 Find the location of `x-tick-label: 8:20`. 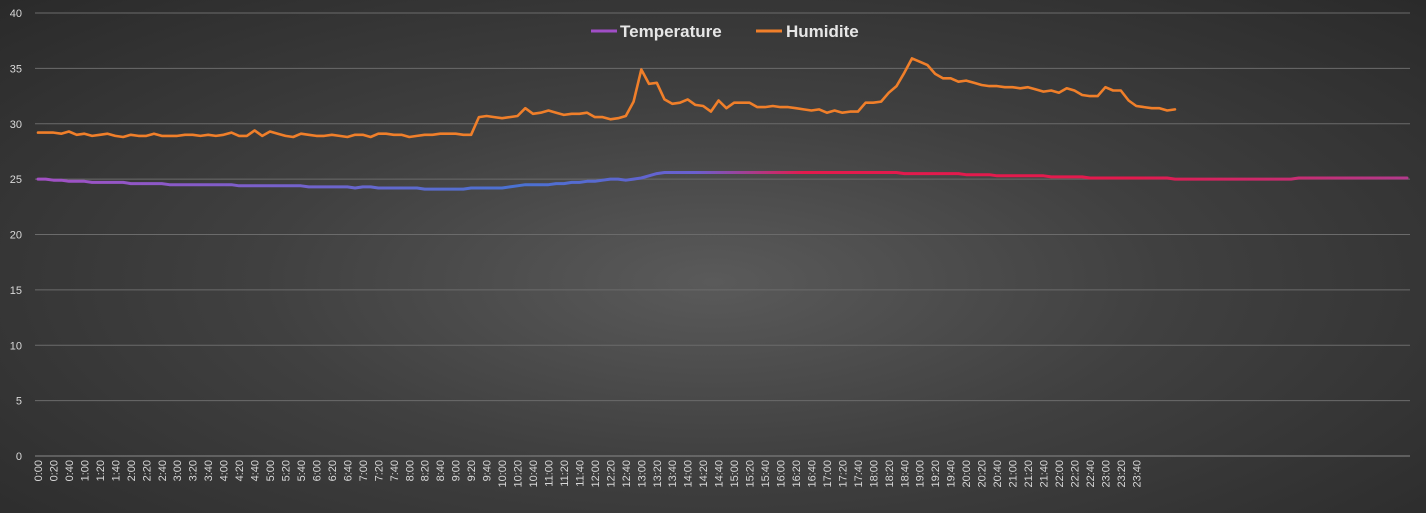

x-tick-label: 8:20 is located at coordinates (426, 470).